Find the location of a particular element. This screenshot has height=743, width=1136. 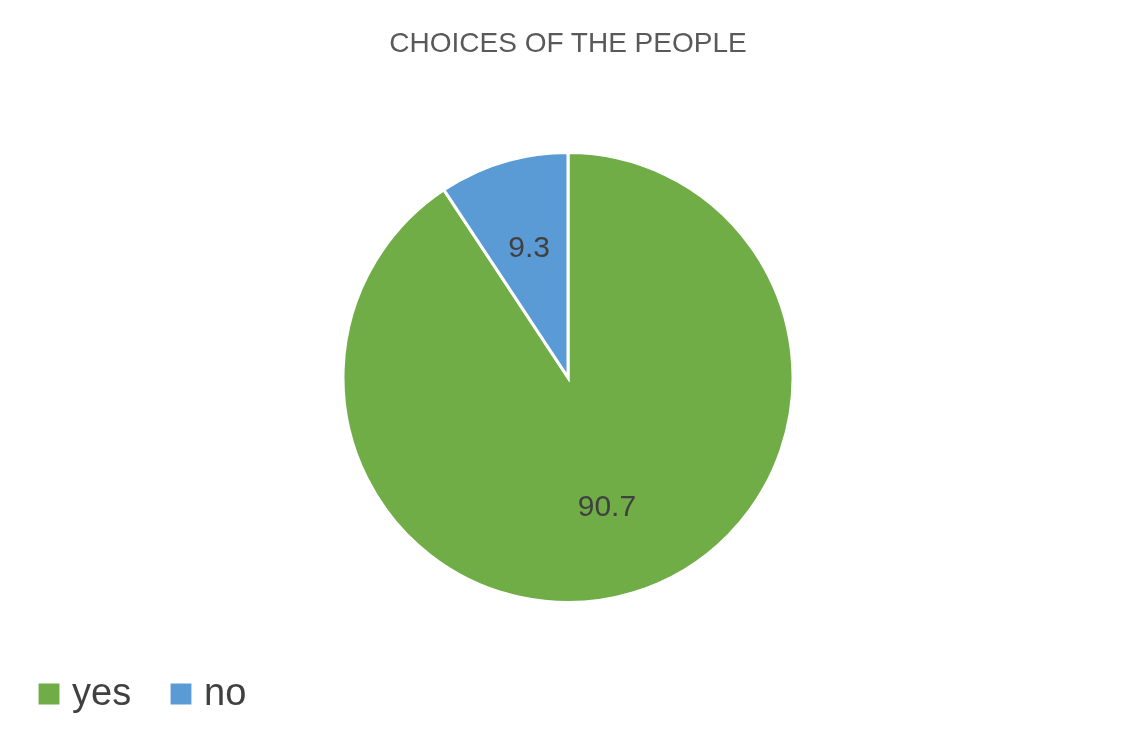

chart-title: CHOICES OF THE PEOPLE is located at coordinates (568, 42).